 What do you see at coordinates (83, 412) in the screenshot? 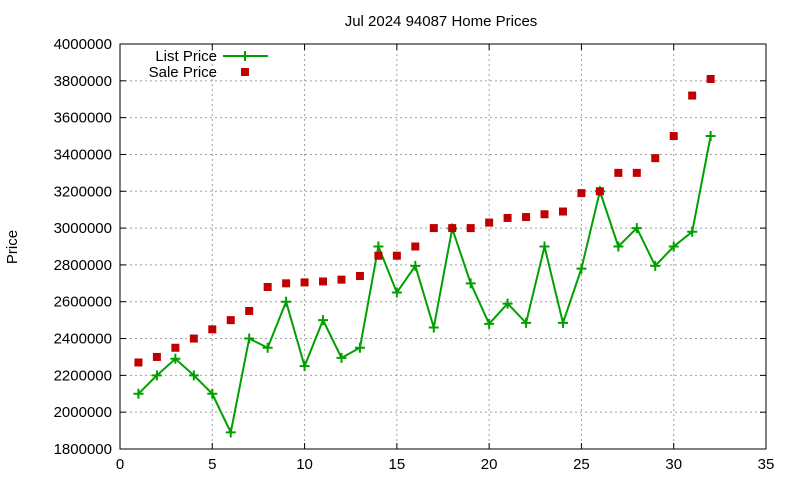
I see `y-tick-label: 2000000` at bounding box center [83, 412].